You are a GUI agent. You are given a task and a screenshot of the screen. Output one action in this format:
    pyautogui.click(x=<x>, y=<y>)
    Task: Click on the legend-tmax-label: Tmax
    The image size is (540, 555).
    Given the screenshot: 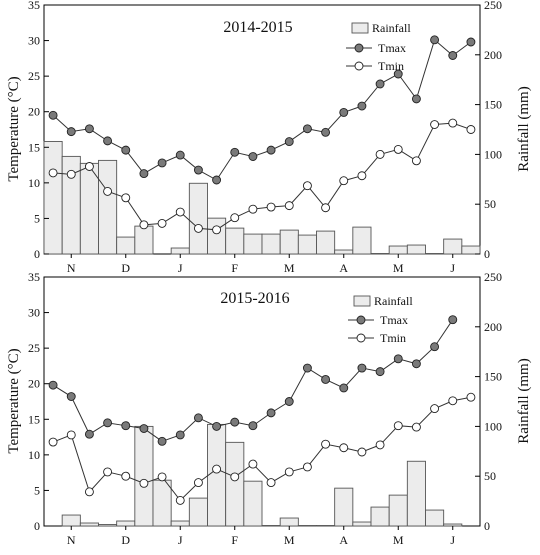 What is the action you would take?
    pyautogui.click(x=394, y=320)
    